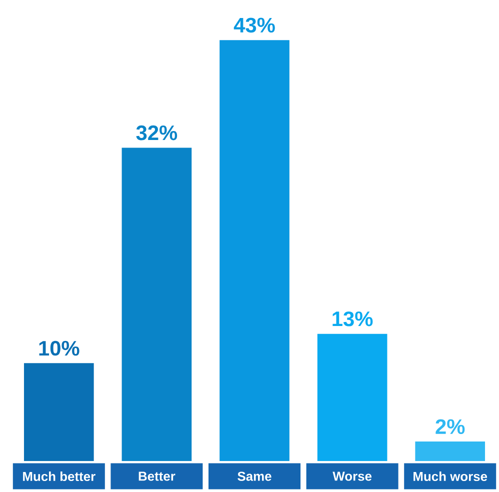 The height and width of the screenshot is (492, 499). What do you see at coordinates (450, 426) in the screenshot?
I see `data-label: 2%` at bounding box center [450, 426].